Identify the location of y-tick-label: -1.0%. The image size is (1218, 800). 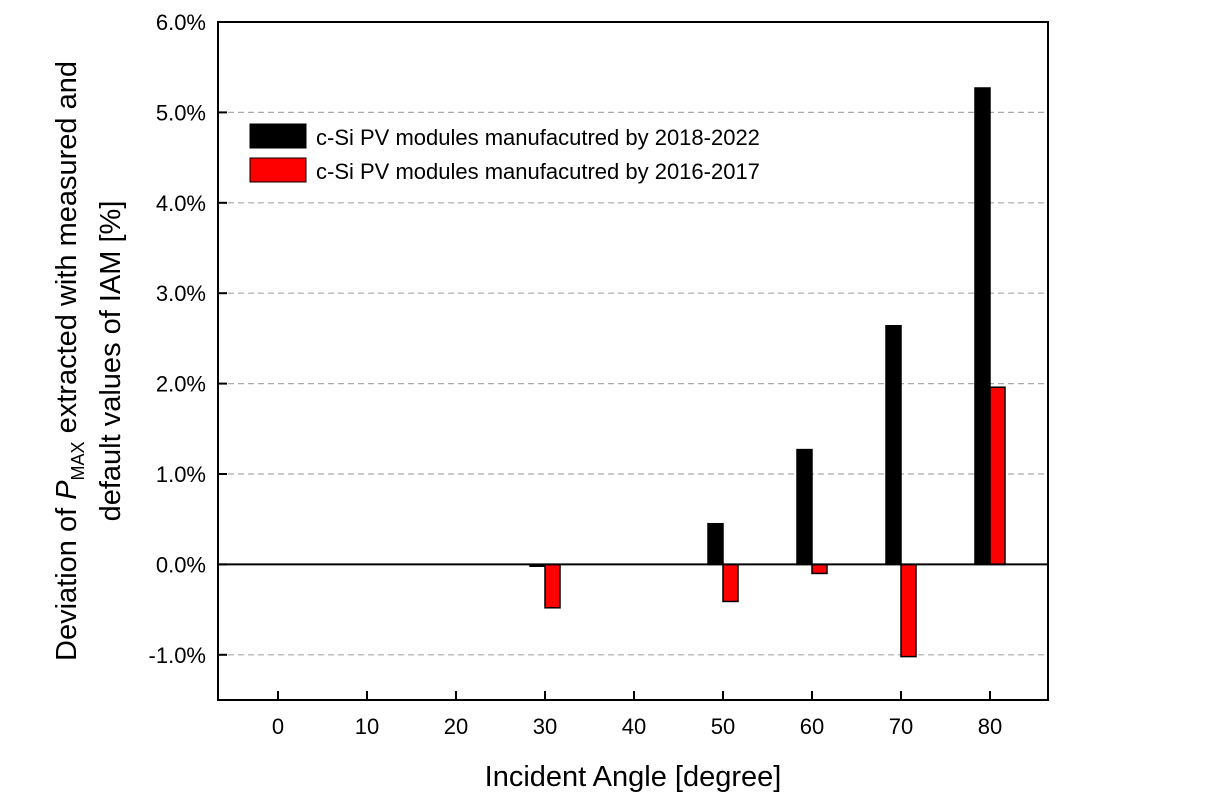
(177, 655).